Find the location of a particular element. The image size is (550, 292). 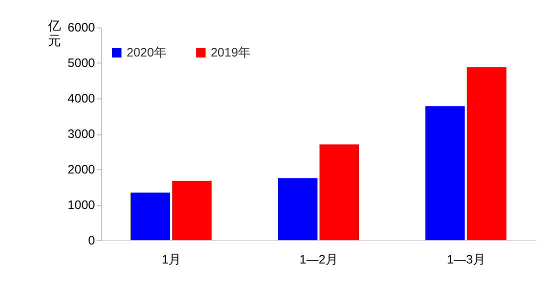

y-tick-label: 2000 is located at coordinates (82, 169).